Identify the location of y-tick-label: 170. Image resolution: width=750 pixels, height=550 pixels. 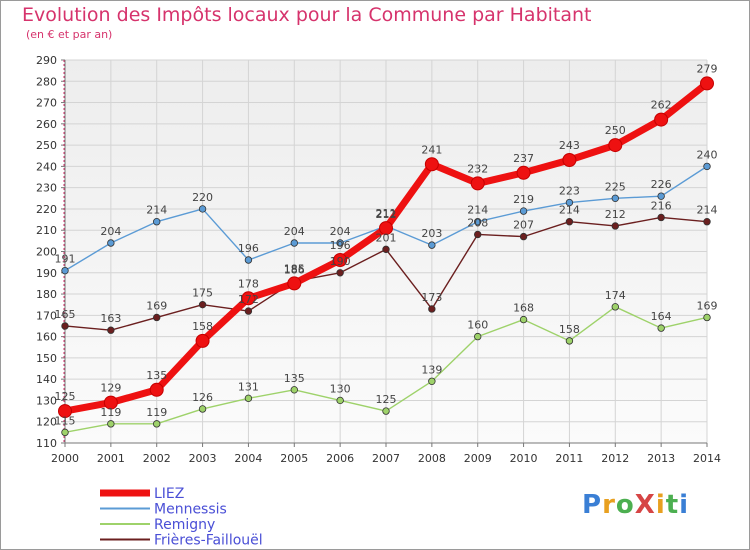
(46, 315).